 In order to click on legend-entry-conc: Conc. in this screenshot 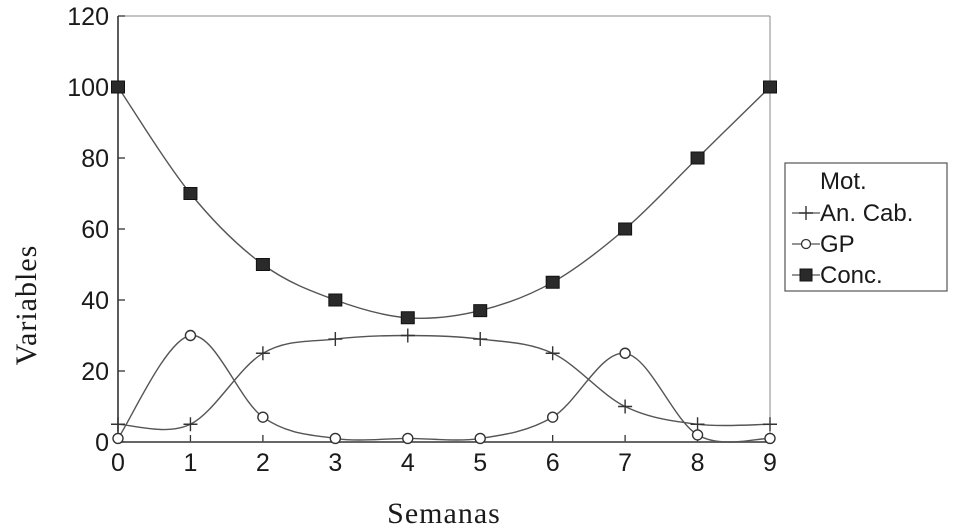, I will do `click(837, 275)`.